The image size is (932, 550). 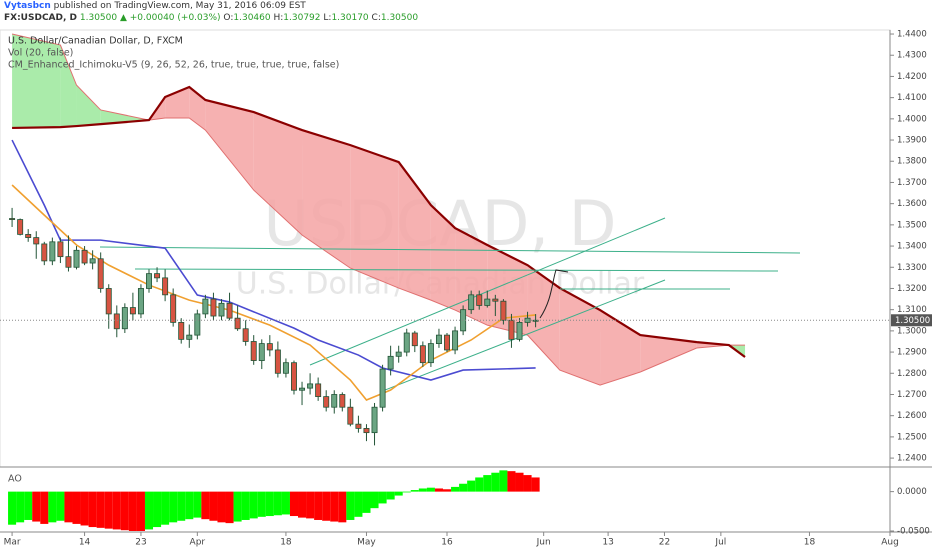 What do you see at coordinates (912, 459) in the screenshot?
I see `y-tick-label: 1.2400` at bounding box center [912, 459].